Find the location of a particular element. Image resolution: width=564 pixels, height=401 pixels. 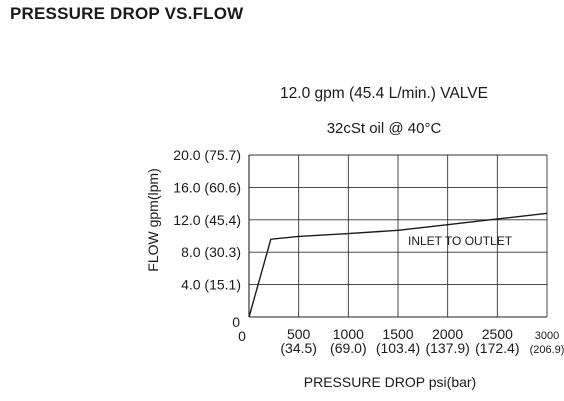

y-tick-label: 12.0 (45.4) is located at coordinates (207, 220).